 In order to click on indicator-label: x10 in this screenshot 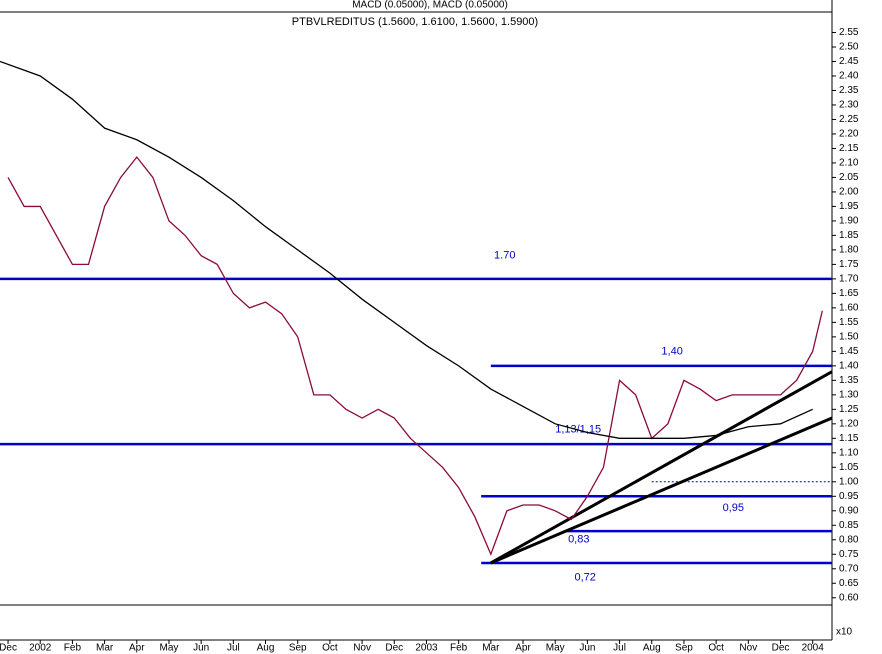, I will do `click(844, 632)`.